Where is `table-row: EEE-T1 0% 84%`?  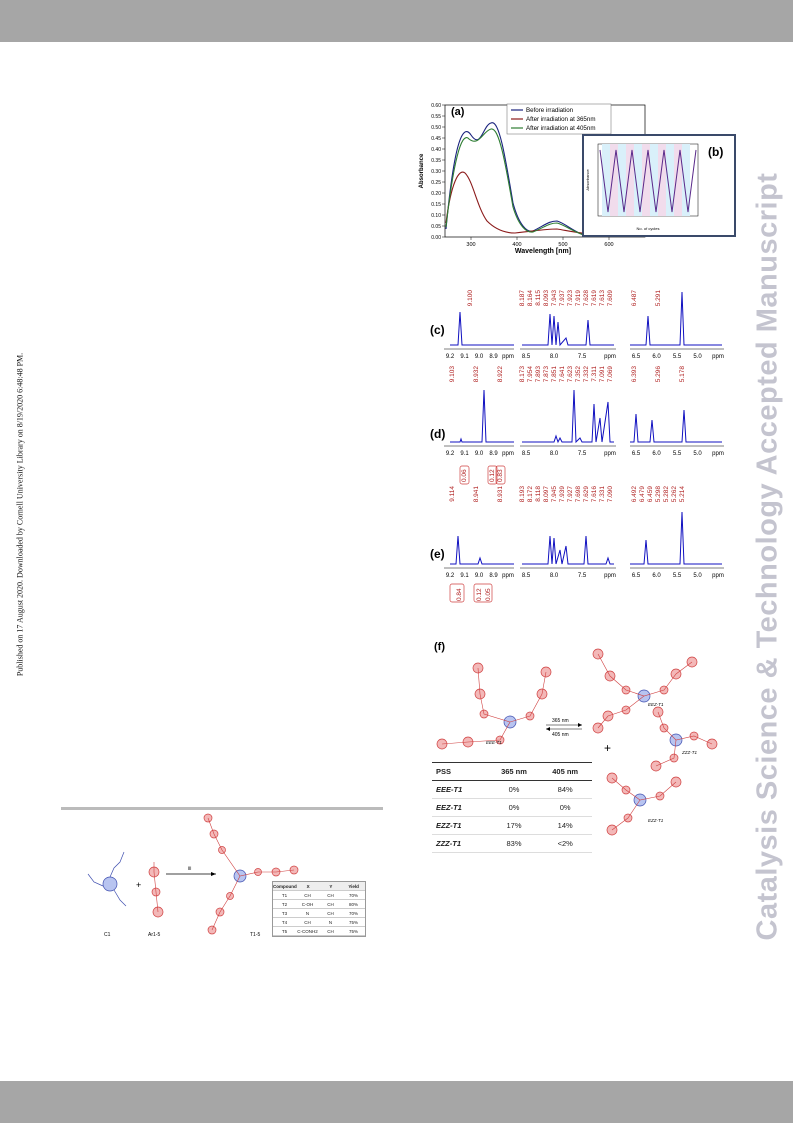
table-row: EEE-T1 0% 84% is located at coordinates (512, 790).